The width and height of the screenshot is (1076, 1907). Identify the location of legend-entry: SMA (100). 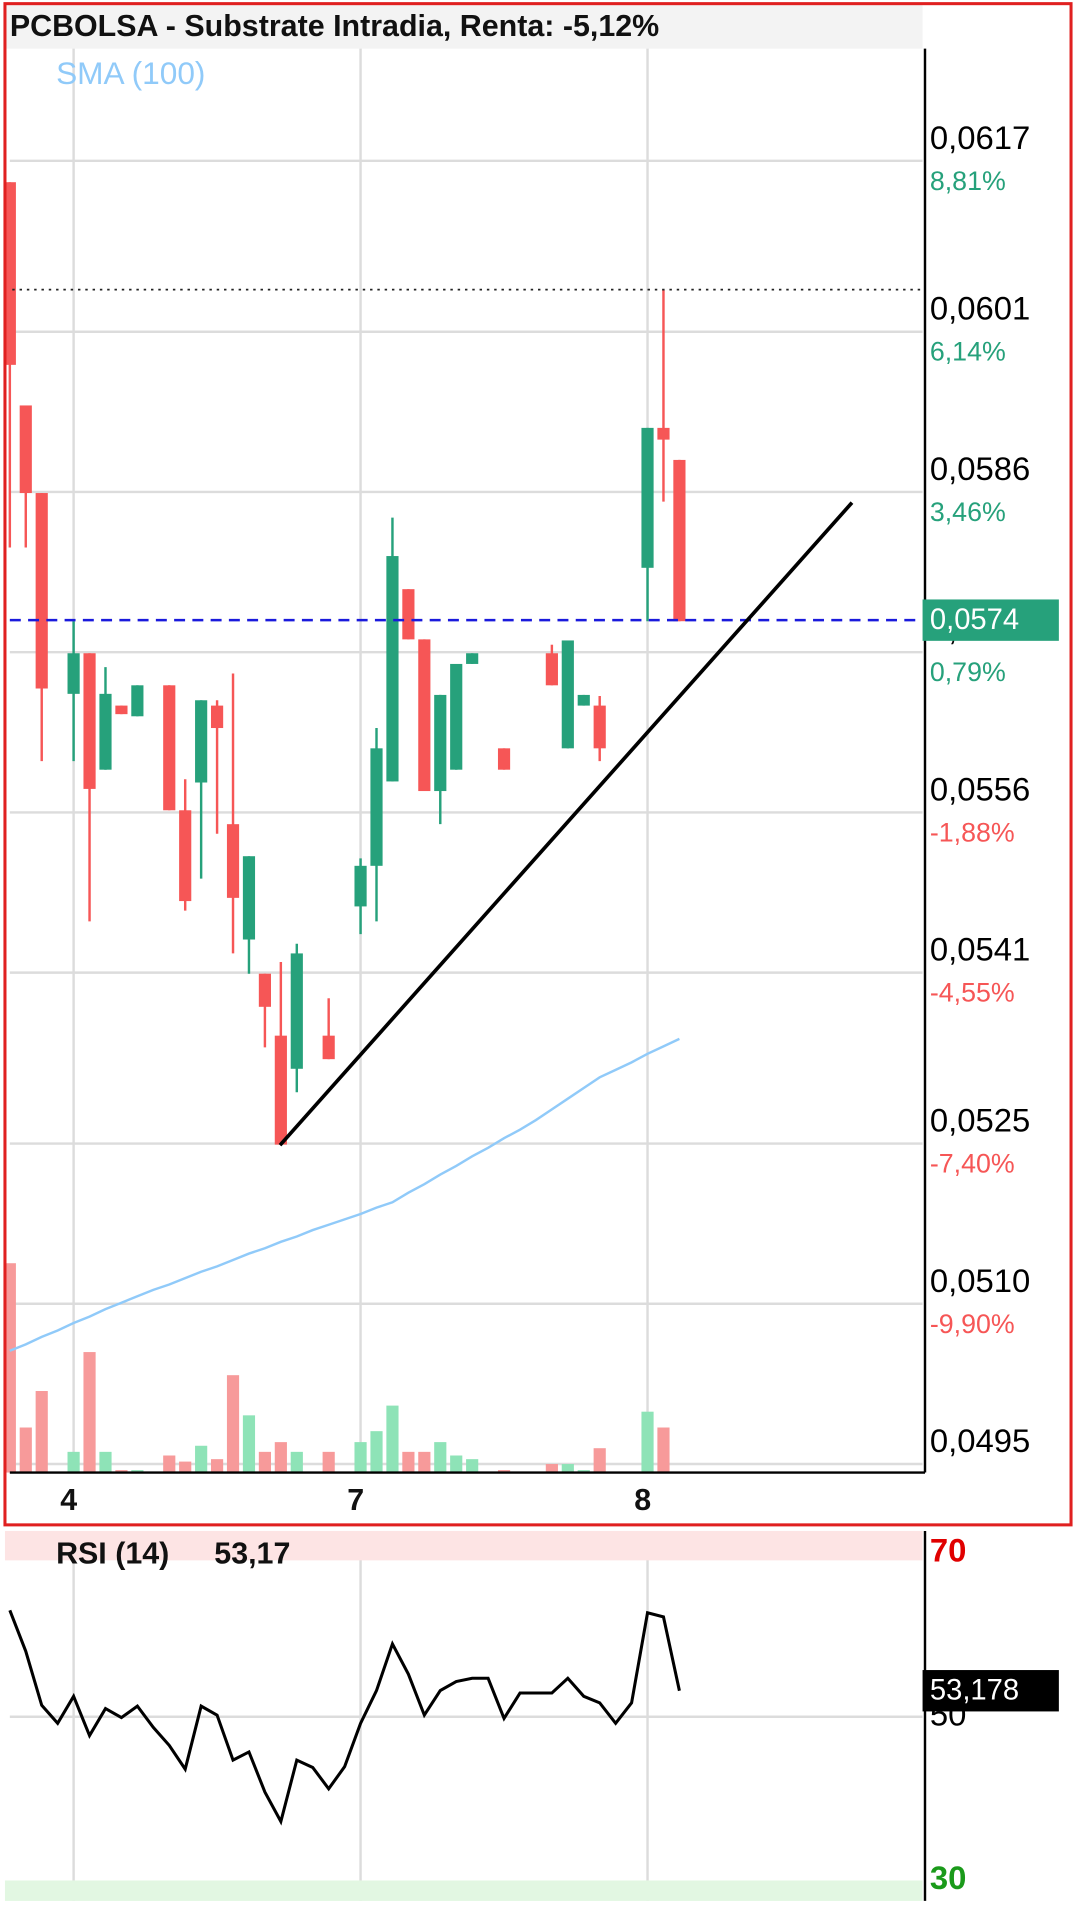
(130, 73).